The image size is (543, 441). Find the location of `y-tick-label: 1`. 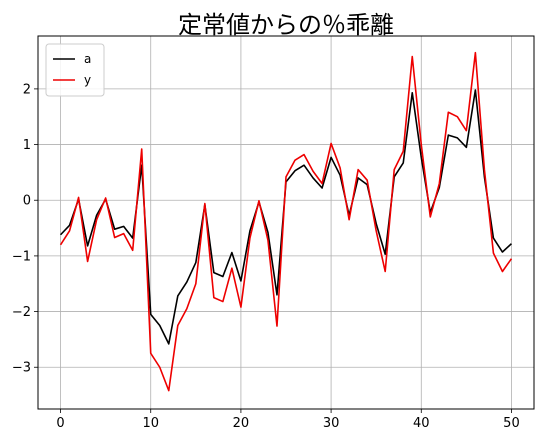

y-tick-label: 1 is located at coordinates (27, 145).